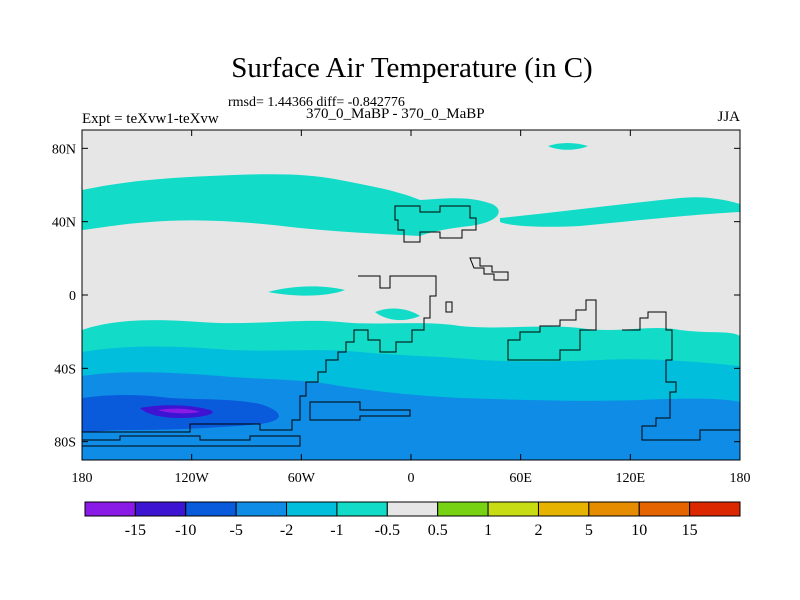  What do you see at coordinates (412, 68) in the screenshot?
I see `chart-title: Surface Air Temperature (in C)` at bounding box center [412, 68].